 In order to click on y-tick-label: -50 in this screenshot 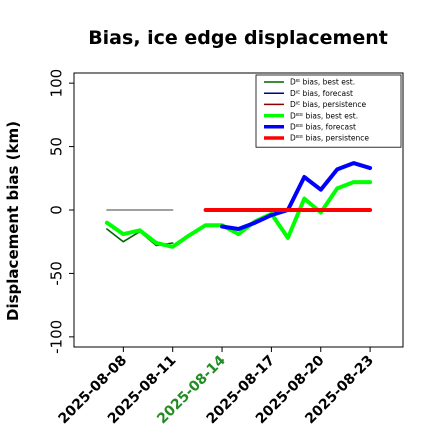, I will do `click(56, 273)`.